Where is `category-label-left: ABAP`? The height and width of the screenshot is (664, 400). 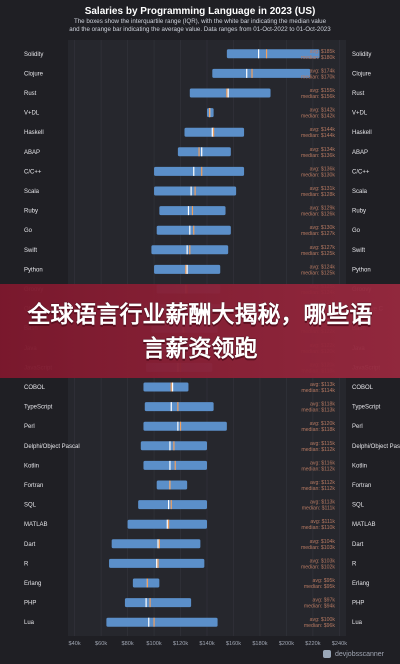 category-label-left: ABAP is located at coordinates (32, 153).